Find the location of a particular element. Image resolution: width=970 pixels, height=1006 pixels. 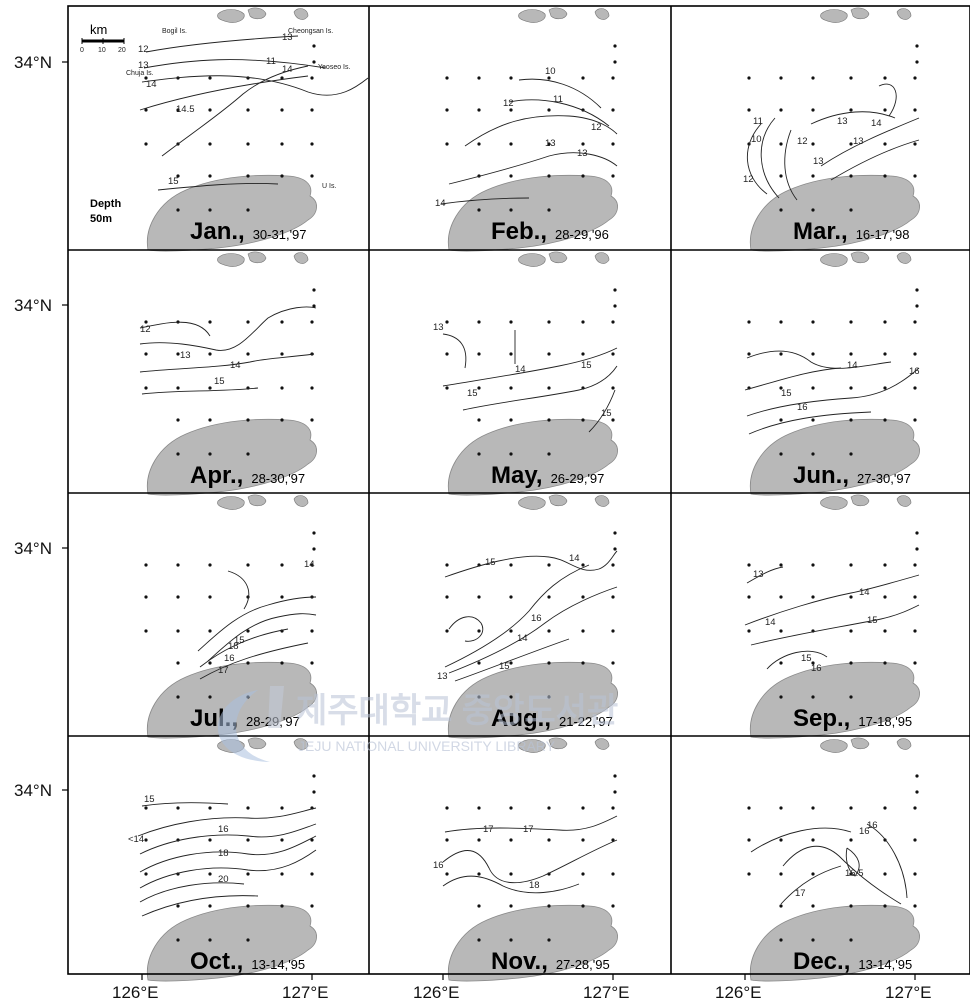

month-label: May, is located at coordinates (517, 475).